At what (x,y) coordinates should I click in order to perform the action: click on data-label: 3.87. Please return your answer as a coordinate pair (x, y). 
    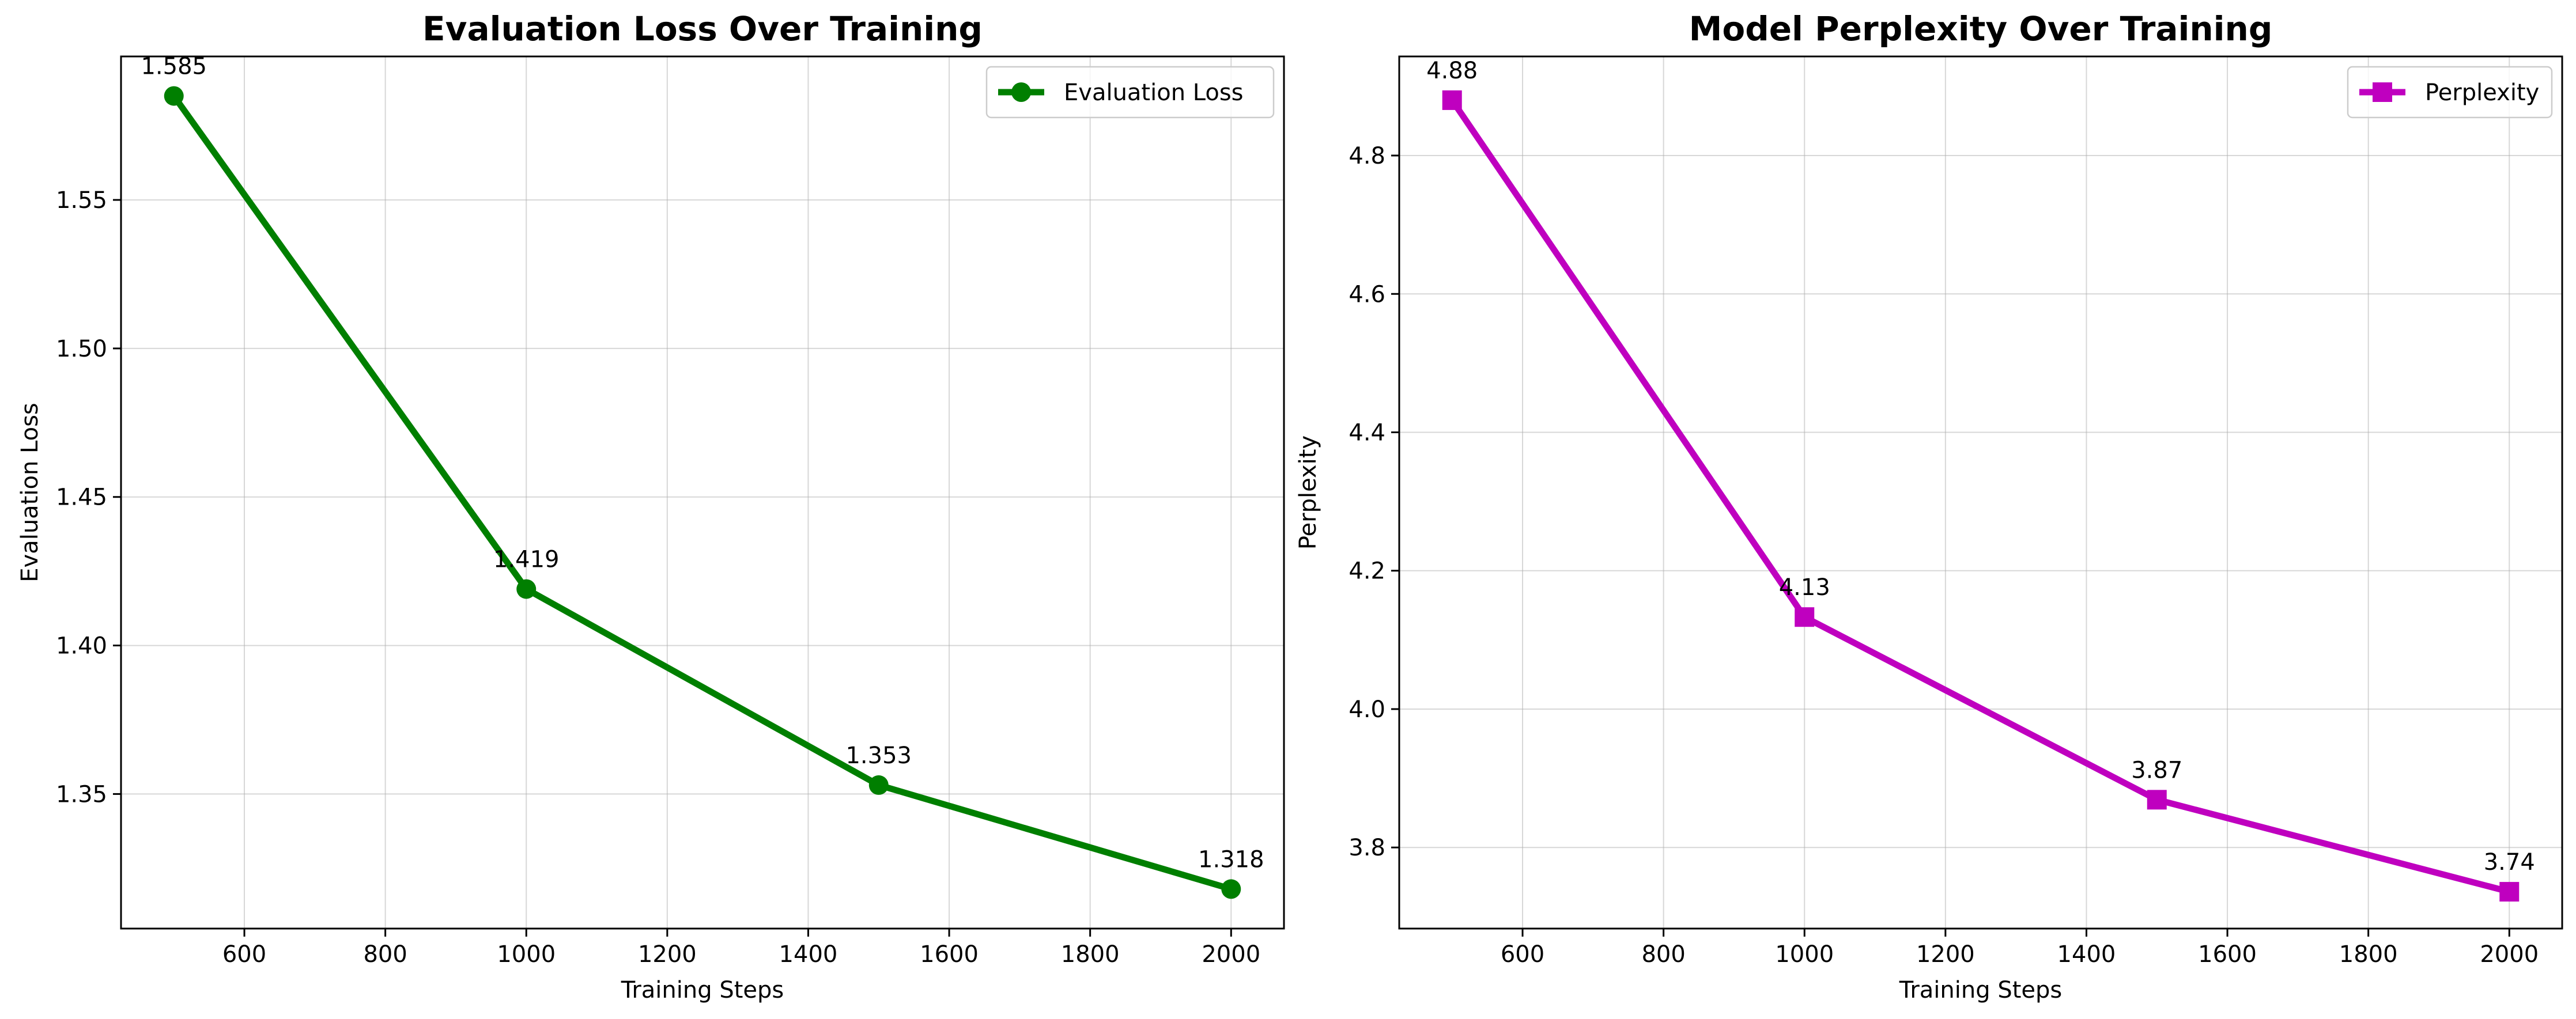
    Looking at the image, I should click on (2156, 770).